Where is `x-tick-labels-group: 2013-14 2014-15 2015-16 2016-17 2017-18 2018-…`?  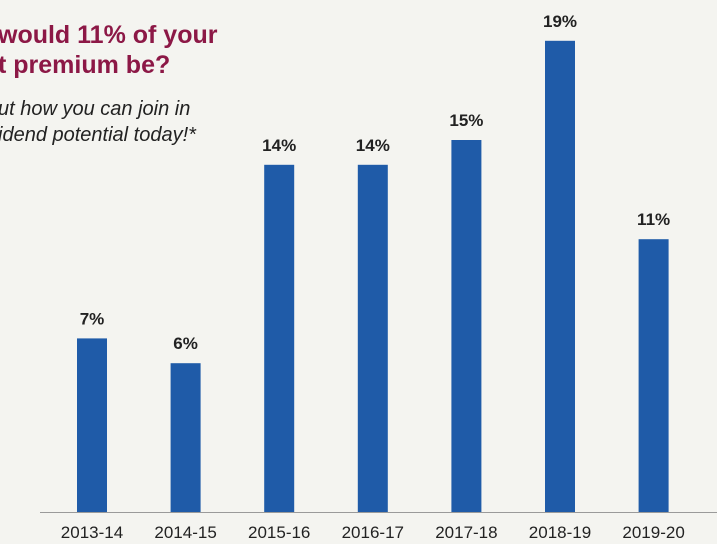
x-tick-labels-group: 2013-14 2014-15 2015-16 2016-17 2017-18 2018-… is located at coordinates (373, 532).